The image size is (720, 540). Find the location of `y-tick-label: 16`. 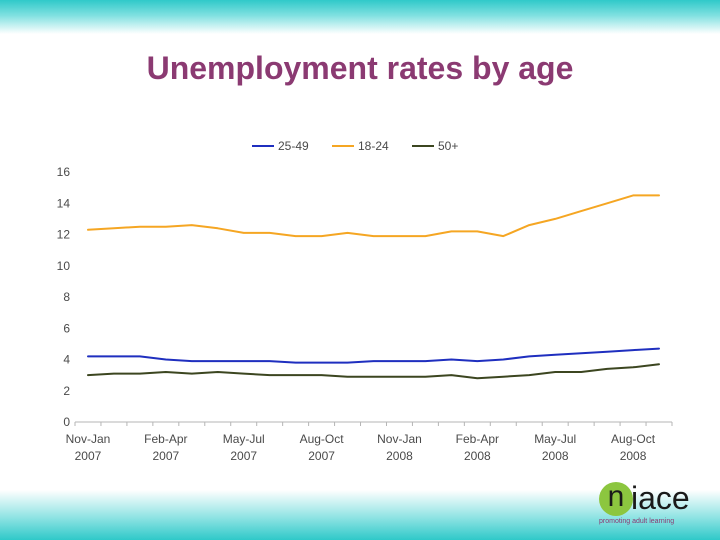

y-tick-label: 16 is located at coordinates (64, 172).